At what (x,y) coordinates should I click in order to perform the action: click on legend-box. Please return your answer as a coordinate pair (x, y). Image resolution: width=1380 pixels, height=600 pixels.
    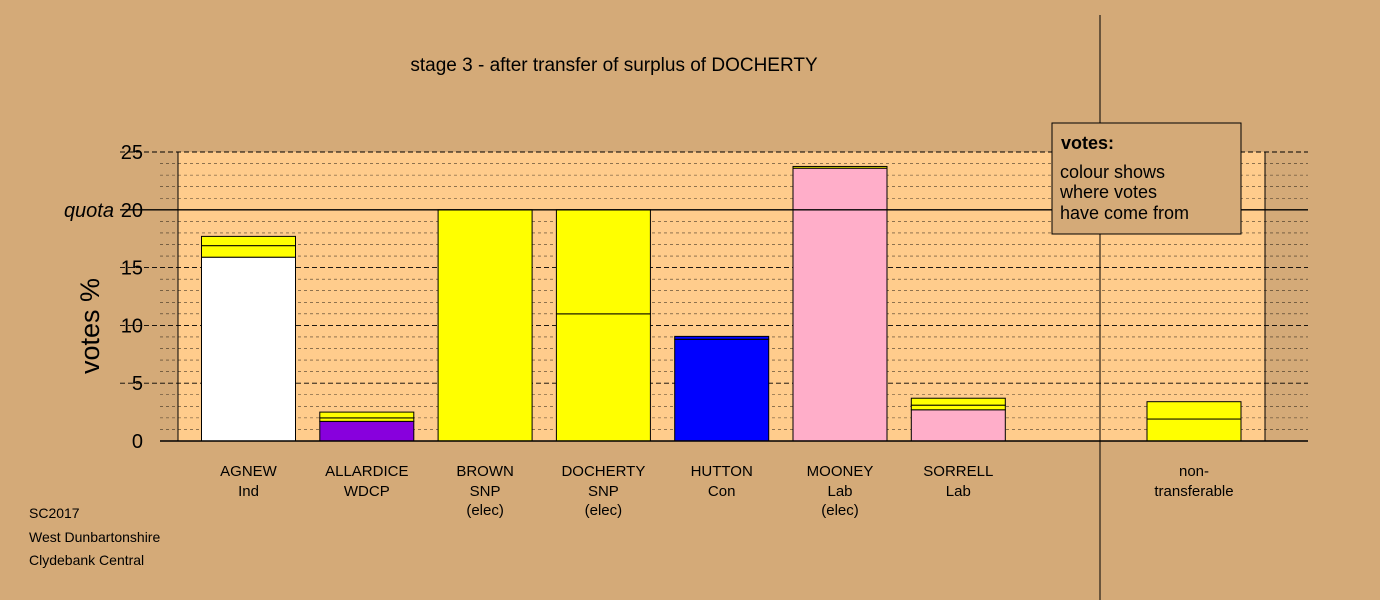
    Looking at the image, I should click on (1146, 178).